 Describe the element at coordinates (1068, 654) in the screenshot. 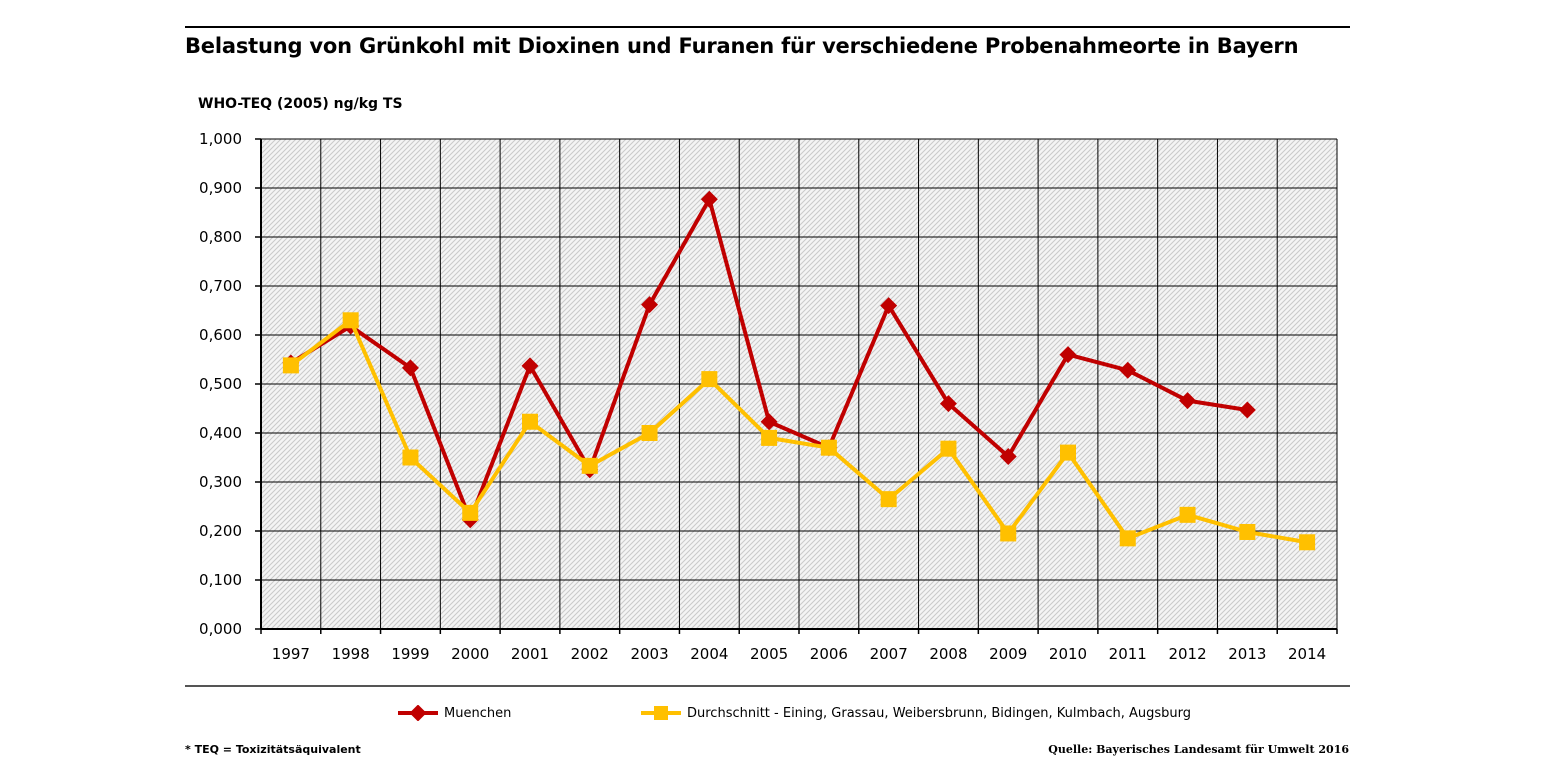

I see `x-tick-label: 2010` at that location.